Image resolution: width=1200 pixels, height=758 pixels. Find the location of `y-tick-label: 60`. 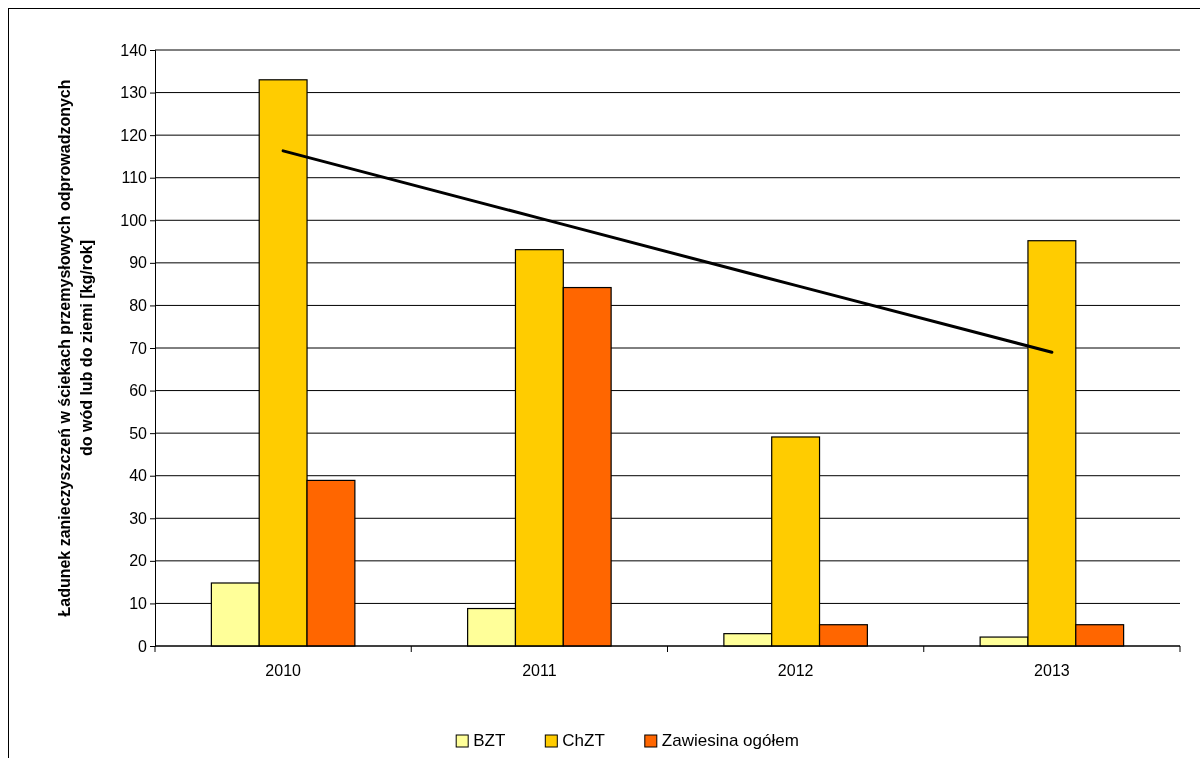

y-tick-label: 60 is located at coordinates (138, 391).